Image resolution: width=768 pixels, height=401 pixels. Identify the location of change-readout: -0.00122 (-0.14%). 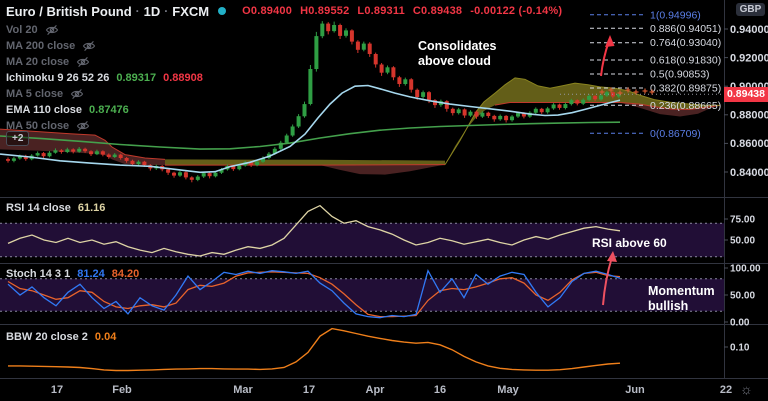
(516, 11).